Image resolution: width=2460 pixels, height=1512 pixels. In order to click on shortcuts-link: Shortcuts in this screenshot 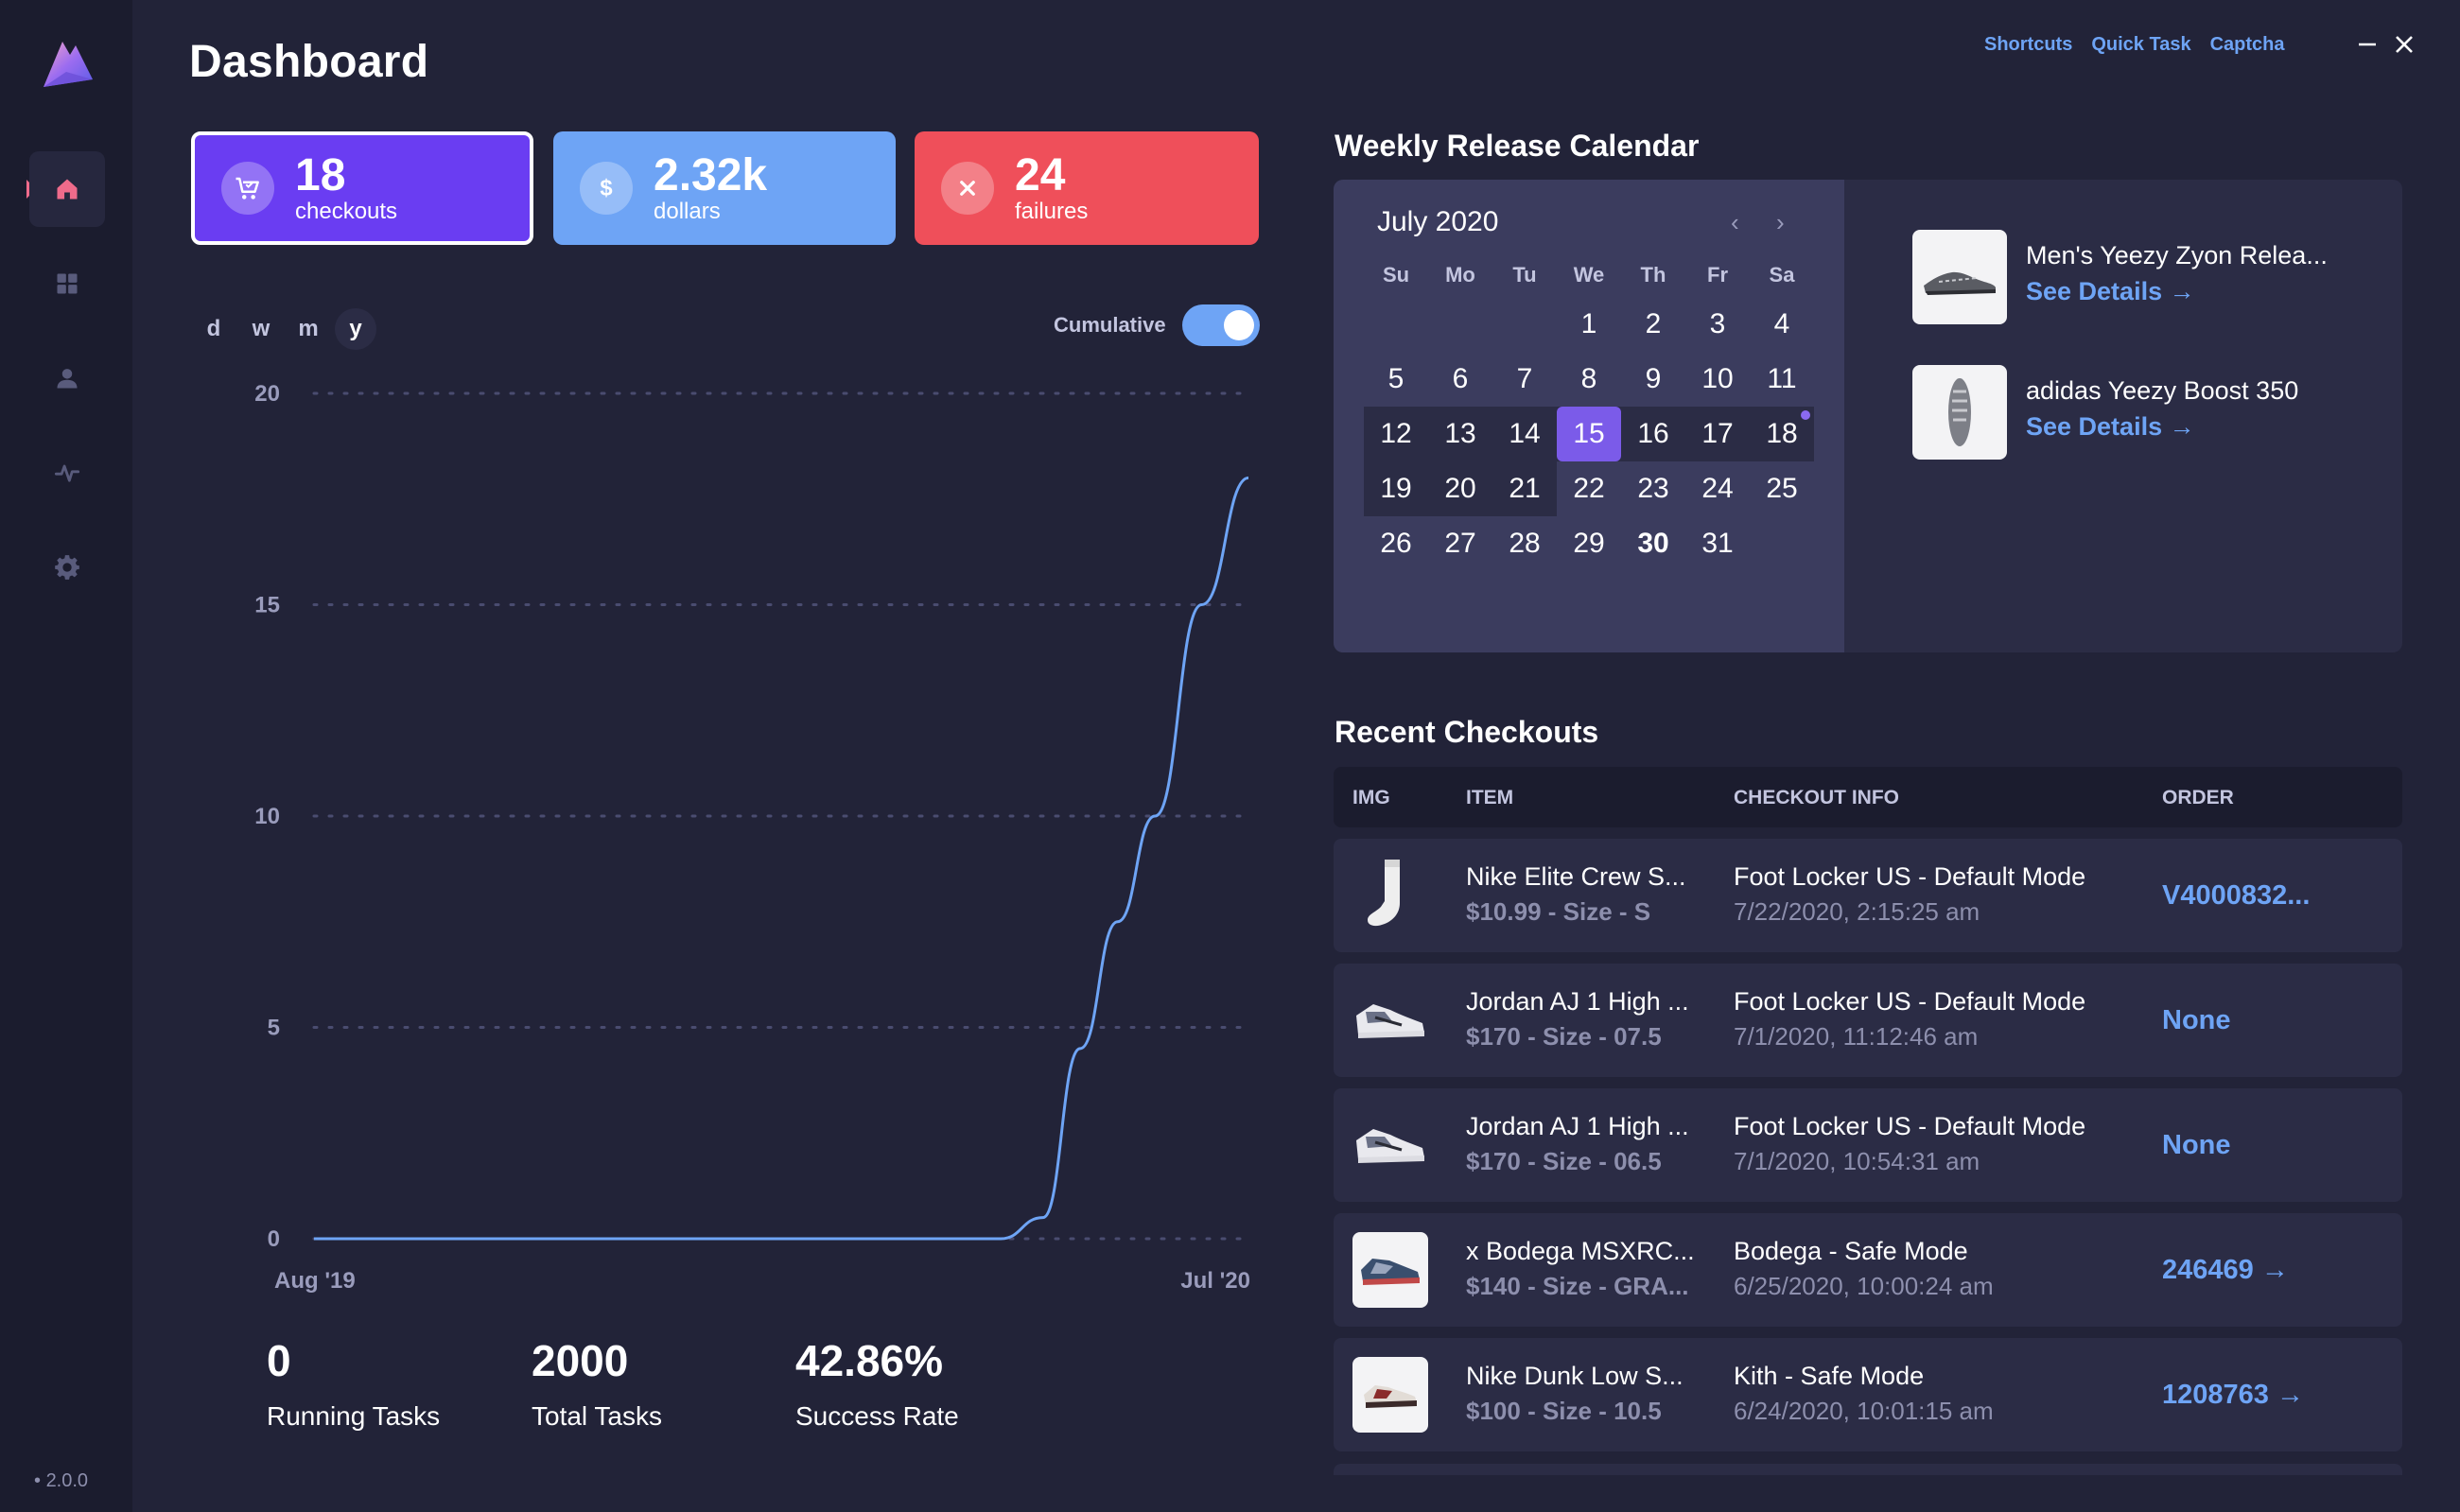, I will do `click(2028, 44)`.